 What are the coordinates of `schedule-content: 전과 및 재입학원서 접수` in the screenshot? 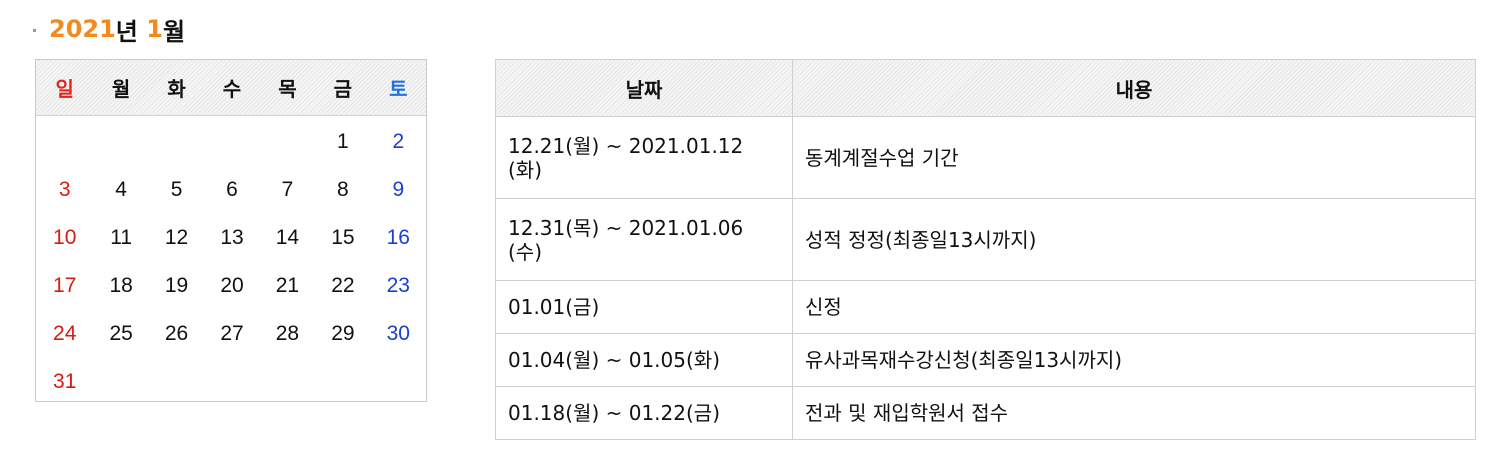 It's located at (1134, 413).